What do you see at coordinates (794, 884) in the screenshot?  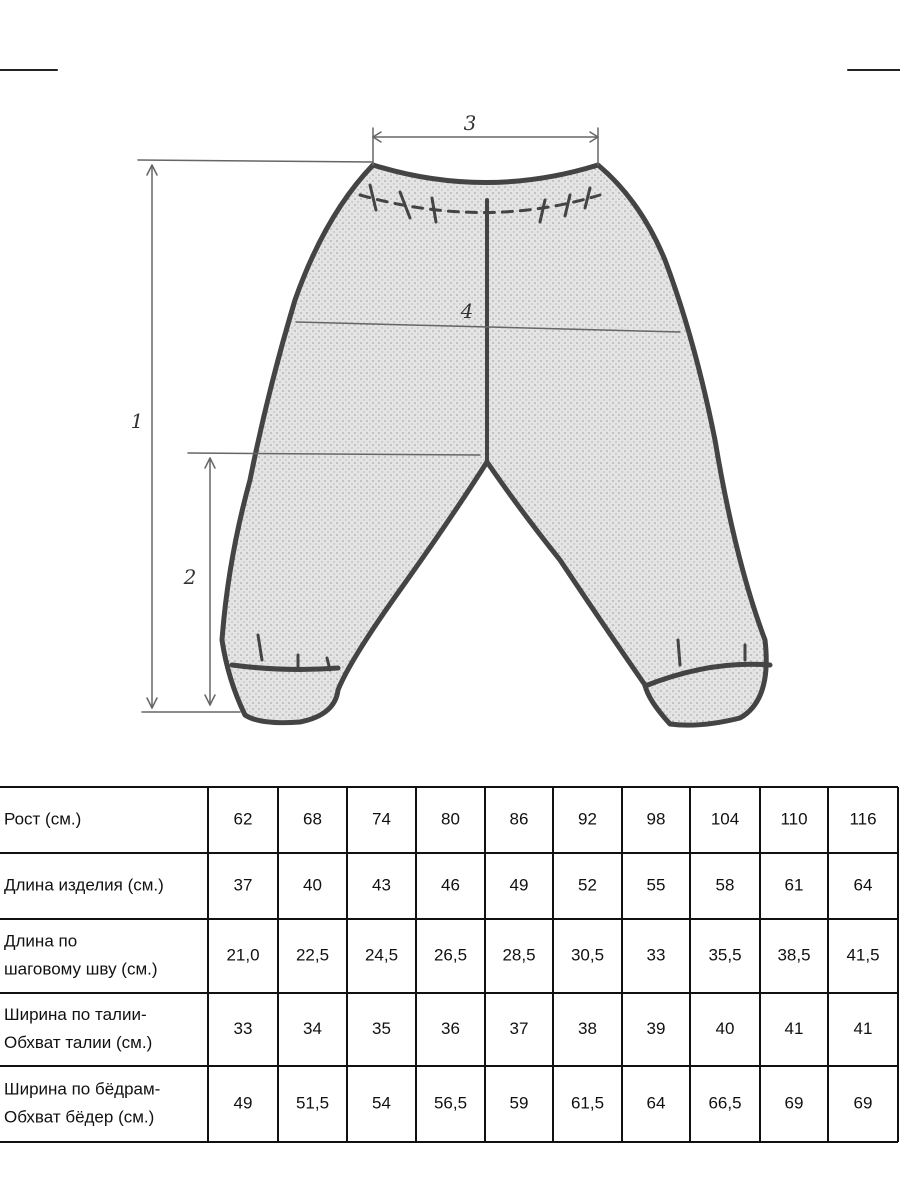 I see `cell-value: 61` at bounding box center [794, 884].